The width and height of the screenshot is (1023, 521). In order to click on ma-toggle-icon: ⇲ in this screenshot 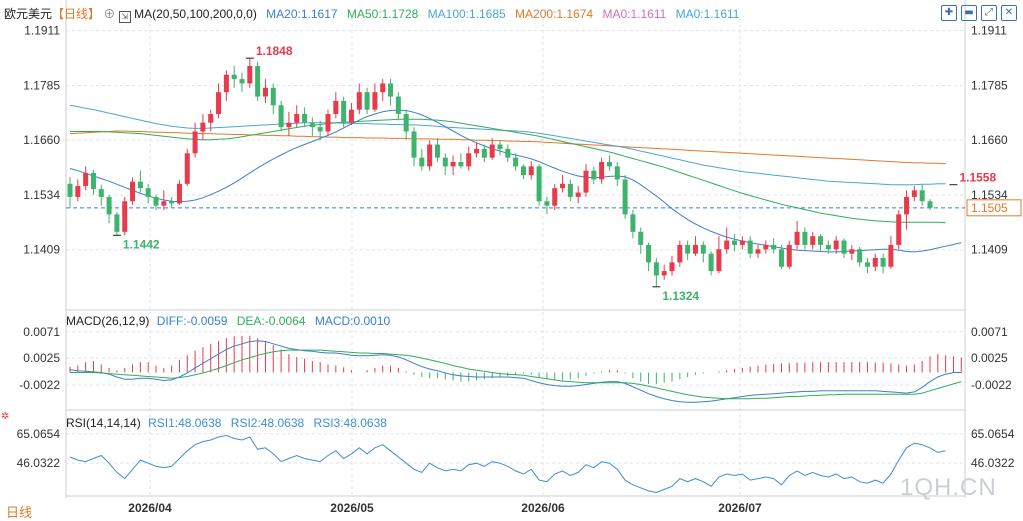, I will do `click(124, 17)`.